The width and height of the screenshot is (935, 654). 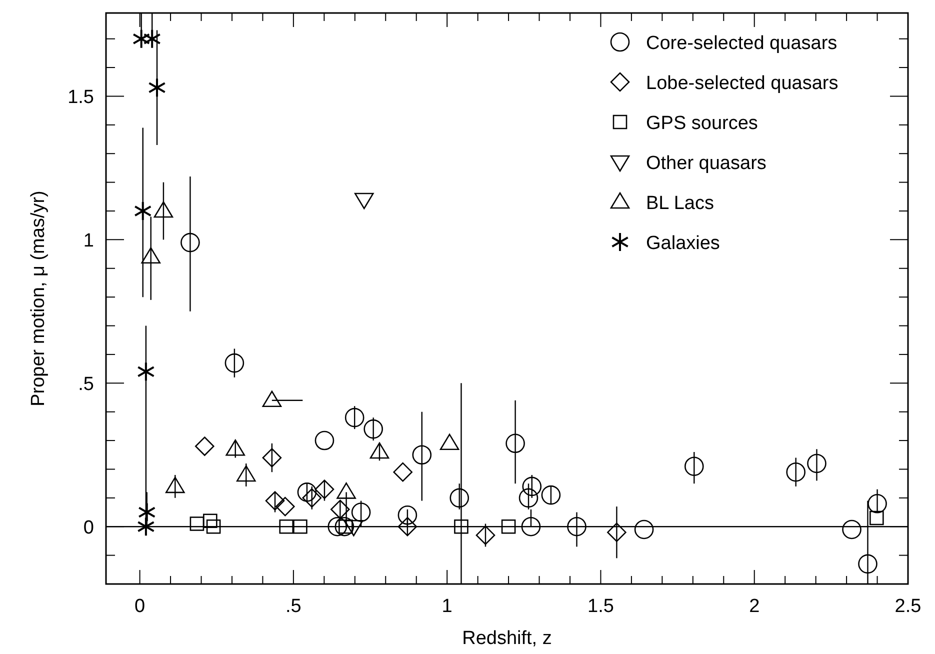 What do you see at coordinates (38, 298) in the screenshot?
I see `y-axis-title: Proper motion, μ (mas/yr)` at bounding box center [38, 298].